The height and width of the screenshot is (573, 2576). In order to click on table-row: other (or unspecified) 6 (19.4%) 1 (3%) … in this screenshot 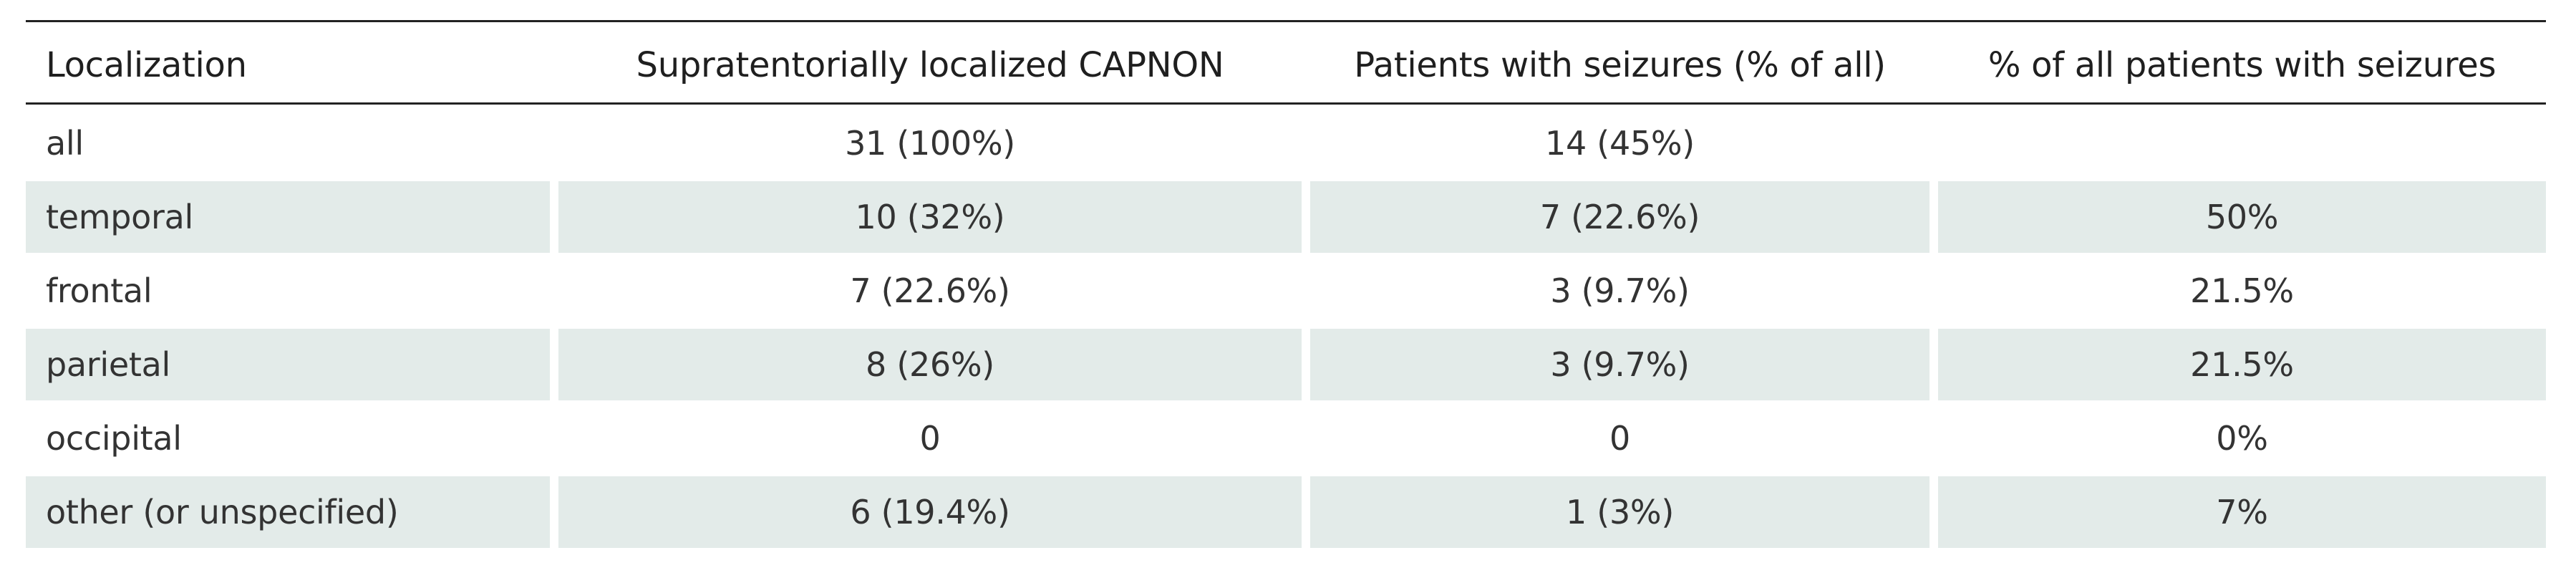, I will do `click(1286, 512)`.